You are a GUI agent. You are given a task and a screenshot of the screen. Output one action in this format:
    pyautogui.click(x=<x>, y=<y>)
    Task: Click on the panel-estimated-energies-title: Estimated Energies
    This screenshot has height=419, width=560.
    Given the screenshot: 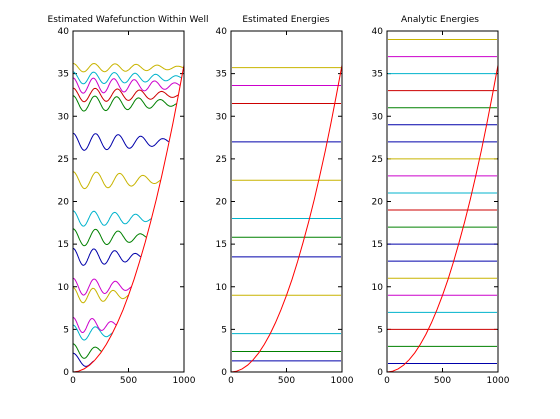 What is the action you would take?
    pyautogui.click(x=286, y=20)
    